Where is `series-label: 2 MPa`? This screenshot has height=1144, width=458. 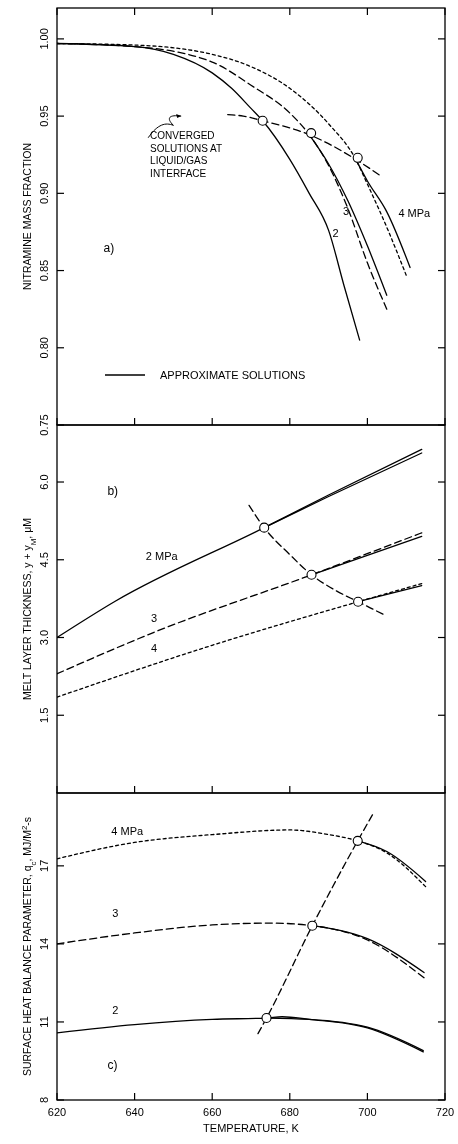
series-label: 2 MPa is located at coordinates (162, 555).